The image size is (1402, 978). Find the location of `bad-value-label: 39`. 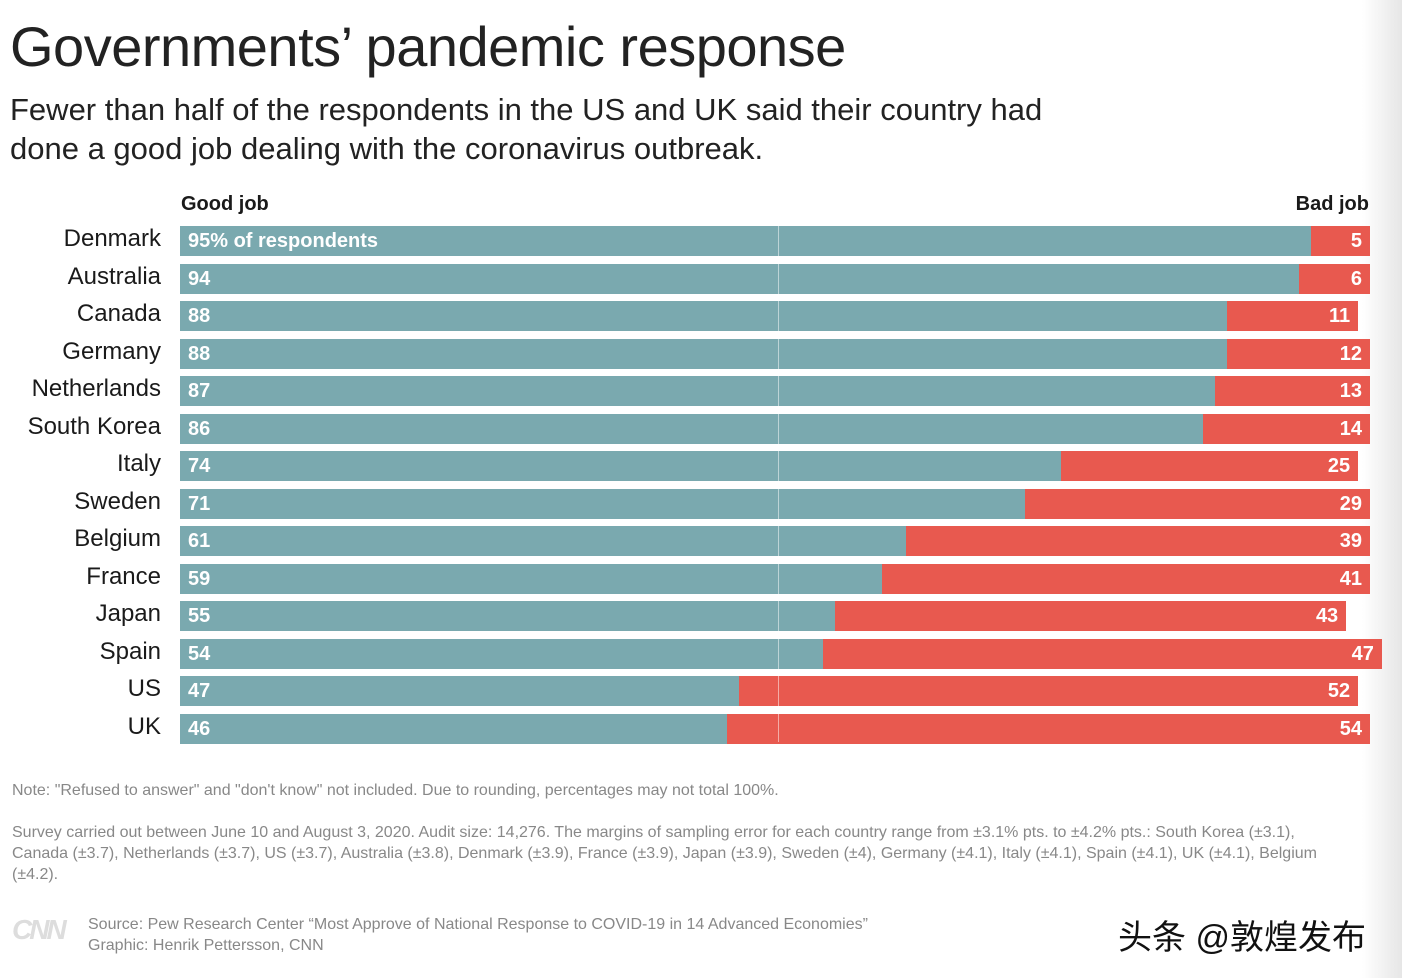

bad-value-label: 39 is located at coordinates (1350, 541).